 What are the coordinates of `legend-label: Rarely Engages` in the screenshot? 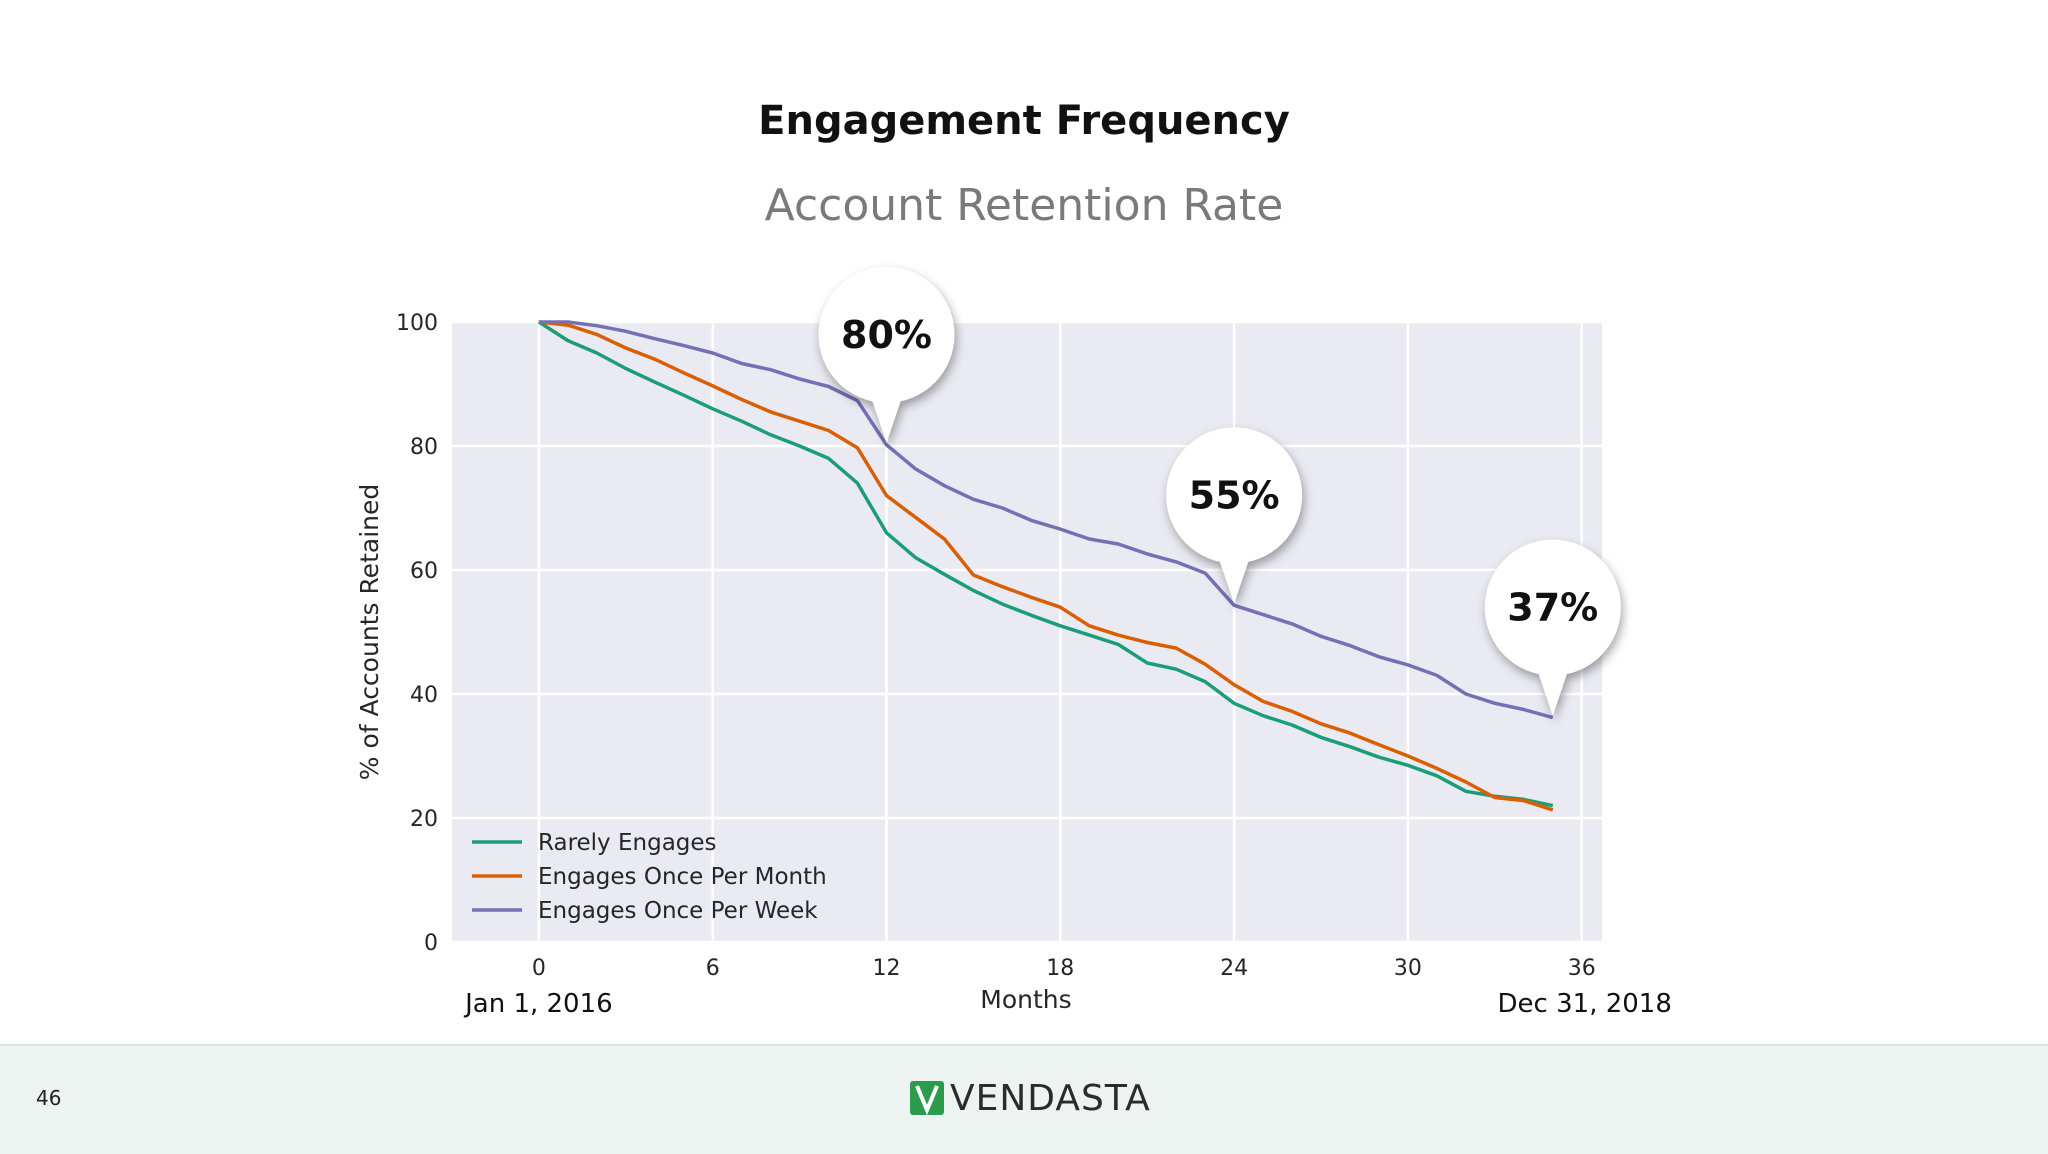 It's located at (627, 843).